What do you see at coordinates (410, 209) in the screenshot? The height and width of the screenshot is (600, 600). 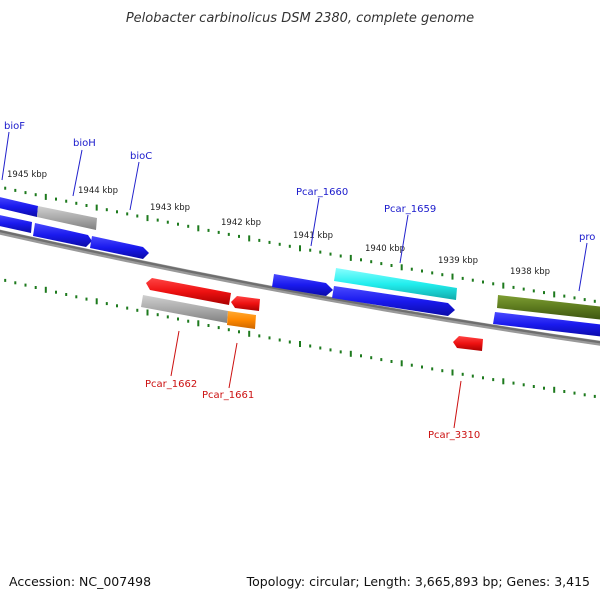 I see `gene-label-Pcar_1659: Pcar_1659` at bounding box center [410, 209].